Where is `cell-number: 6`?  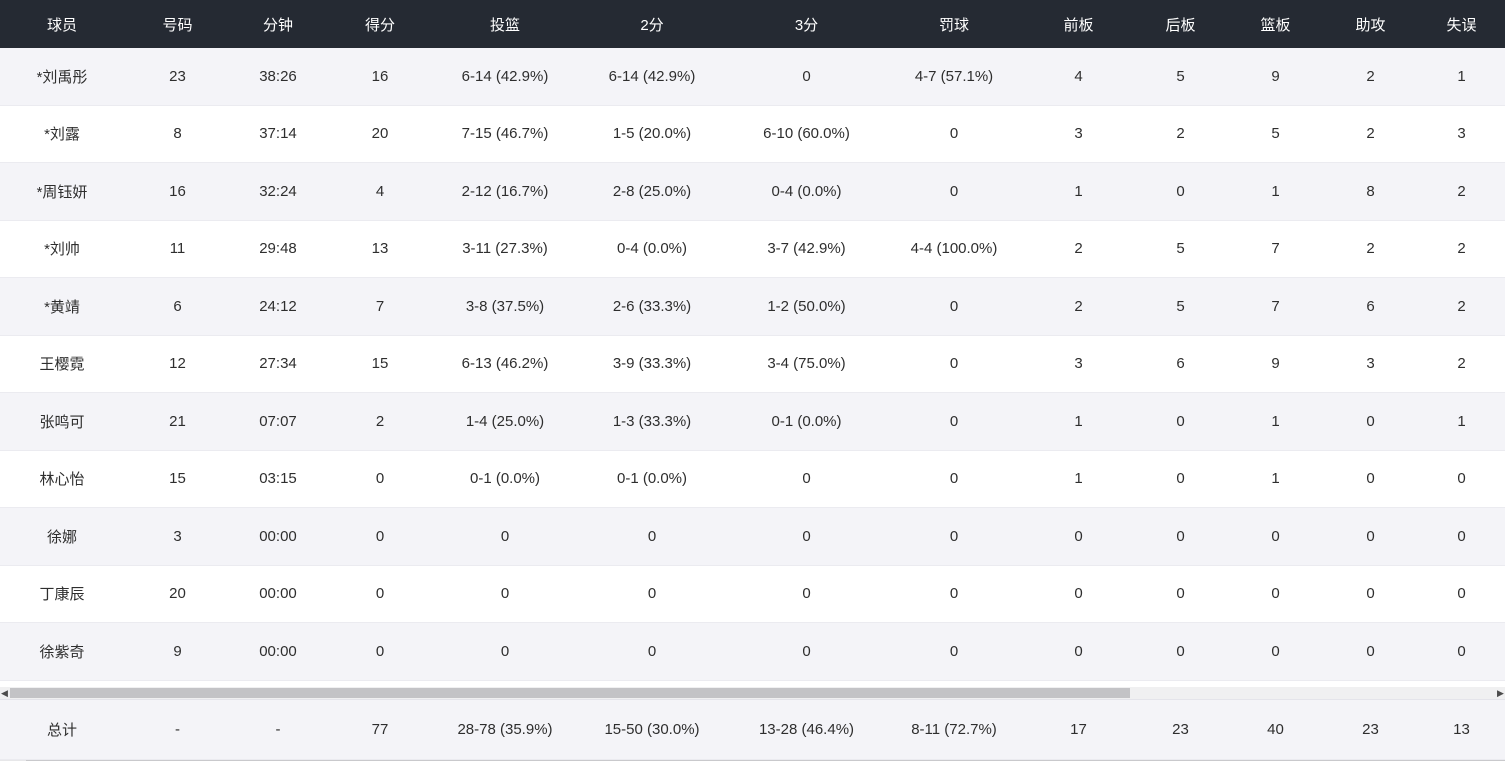
cell-number: 6 is located at coordinates (177, 306).